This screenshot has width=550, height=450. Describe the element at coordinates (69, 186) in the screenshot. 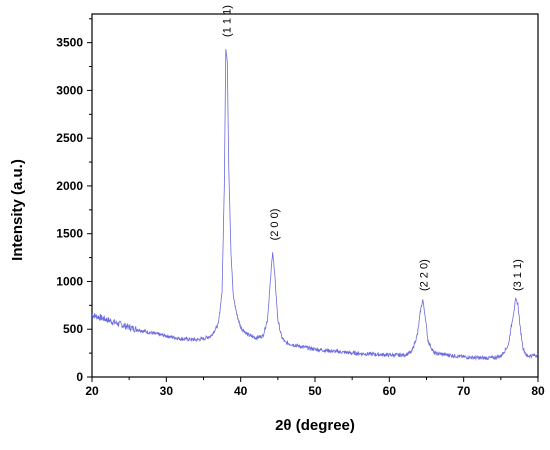

I see `y-tick-label: 2000` at that location.